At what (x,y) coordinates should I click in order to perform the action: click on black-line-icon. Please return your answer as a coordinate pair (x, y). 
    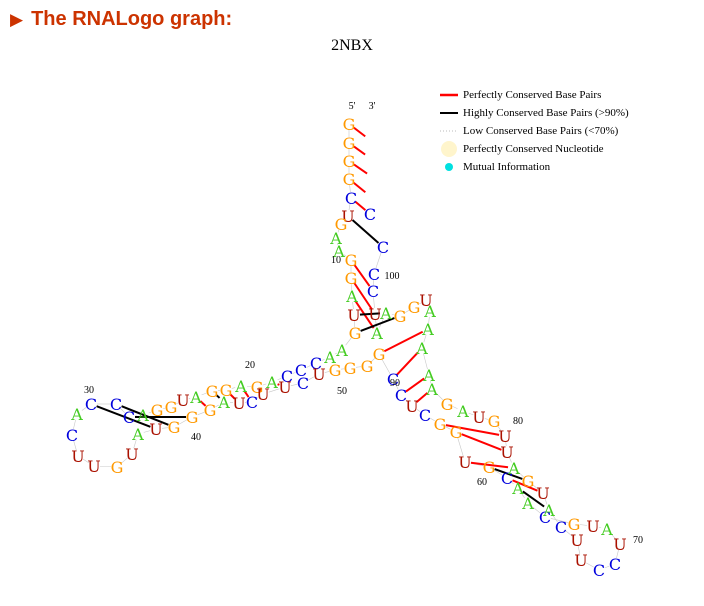
    Looking at the image, I should click on (449, 113).